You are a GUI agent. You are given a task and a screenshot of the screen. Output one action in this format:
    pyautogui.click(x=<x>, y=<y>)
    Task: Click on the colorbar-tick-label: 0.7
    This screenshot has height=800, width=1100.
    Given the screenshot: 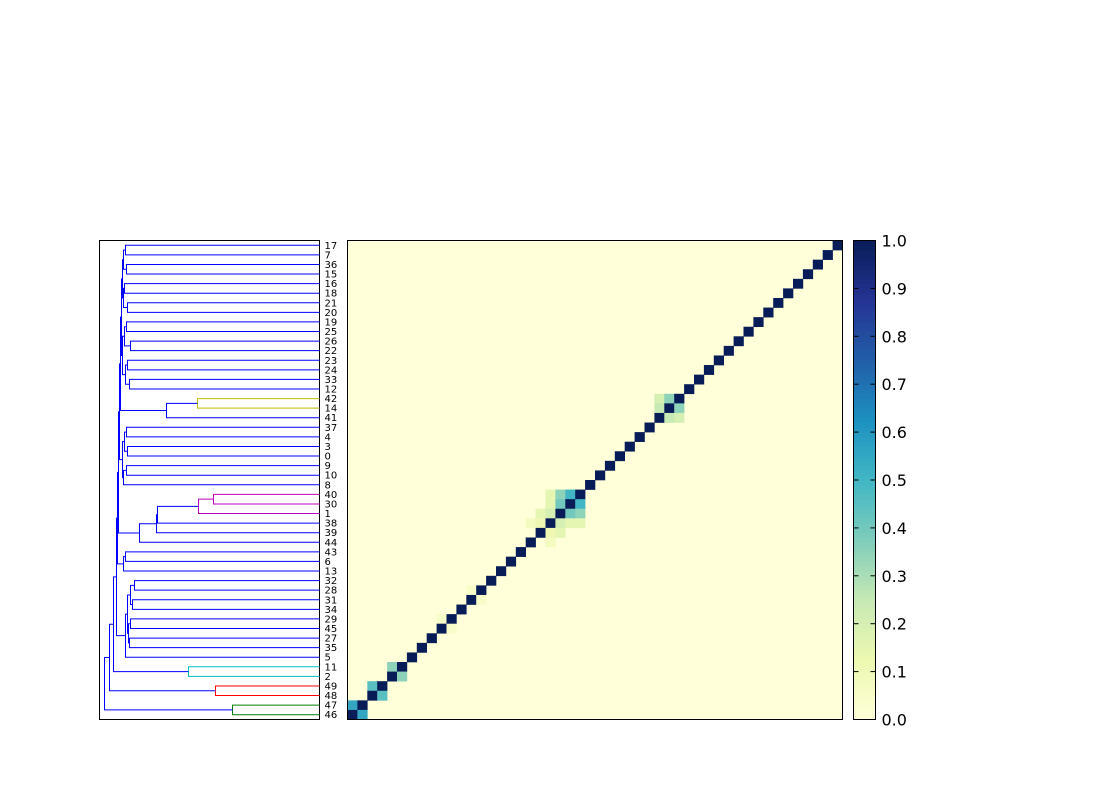 What is the action you would take?
    pyautogui.click(x=894, y=384)
    